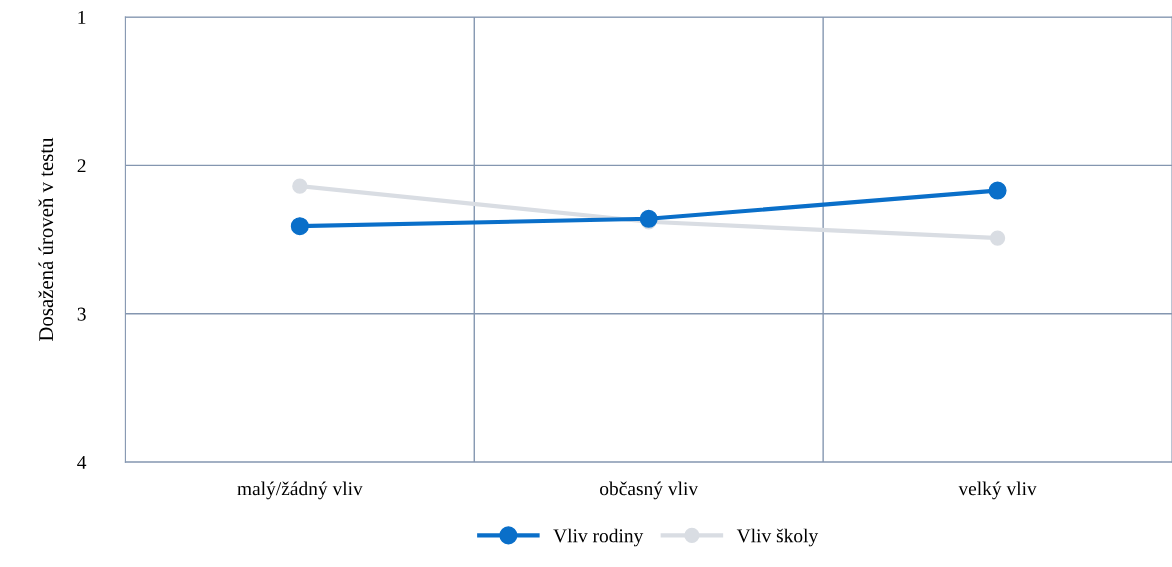 Image resolution: width=1172 pixels, height=567 pixels. I want to click on y-tick-label: 3, so click(81, 314).